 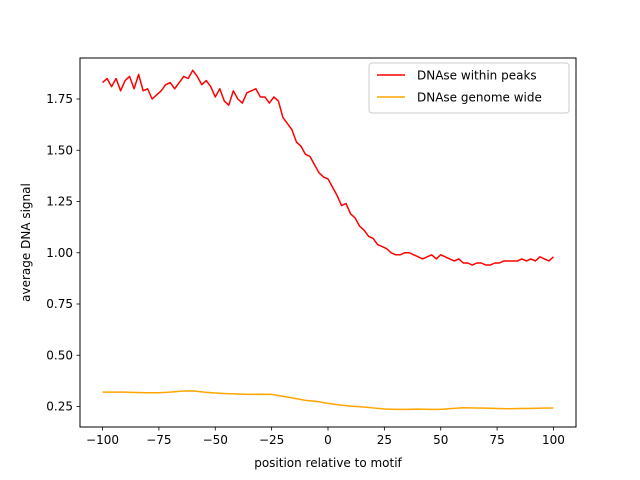 I want to click on x-tick-label: −75, so click(x=158, y=440).